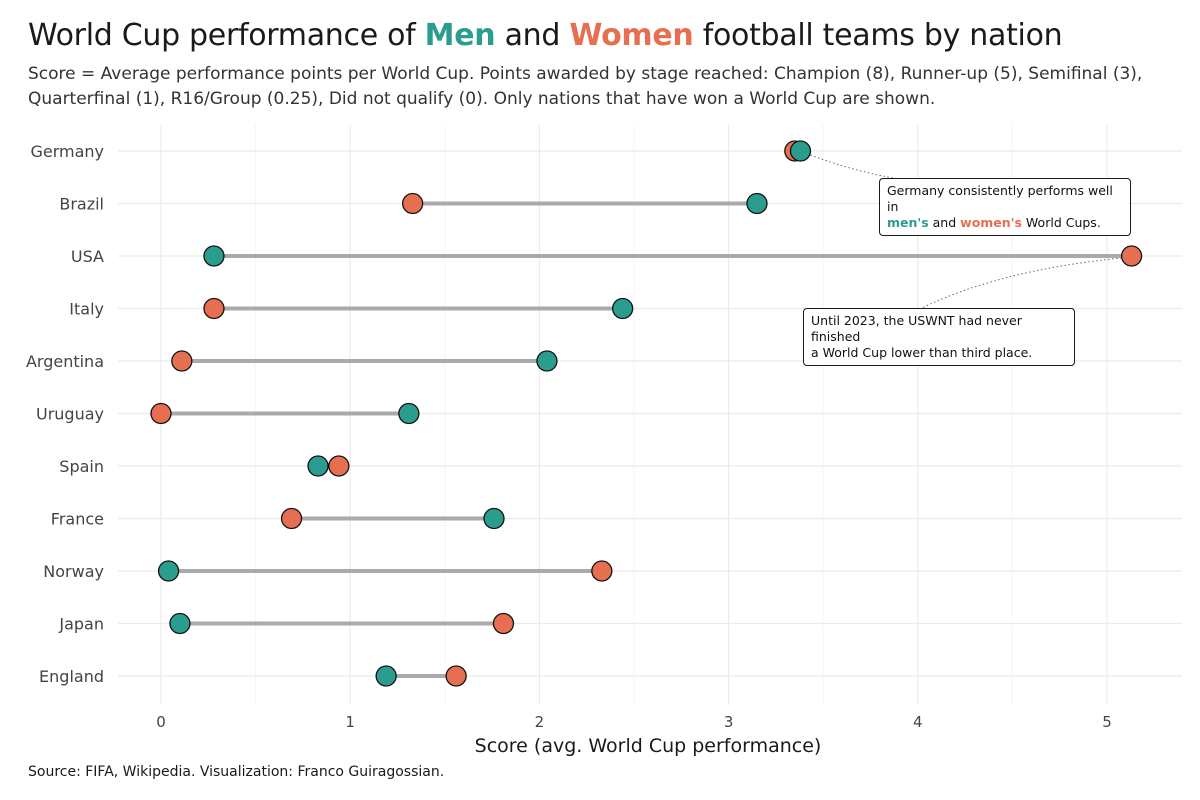 The height and width of the screenshot is (800, 1200). What do you see at coordinates (1061, 222) in the screenshot?
I see `annotation-germany-rest: World Cups.` at bounding box center [1061, 222].